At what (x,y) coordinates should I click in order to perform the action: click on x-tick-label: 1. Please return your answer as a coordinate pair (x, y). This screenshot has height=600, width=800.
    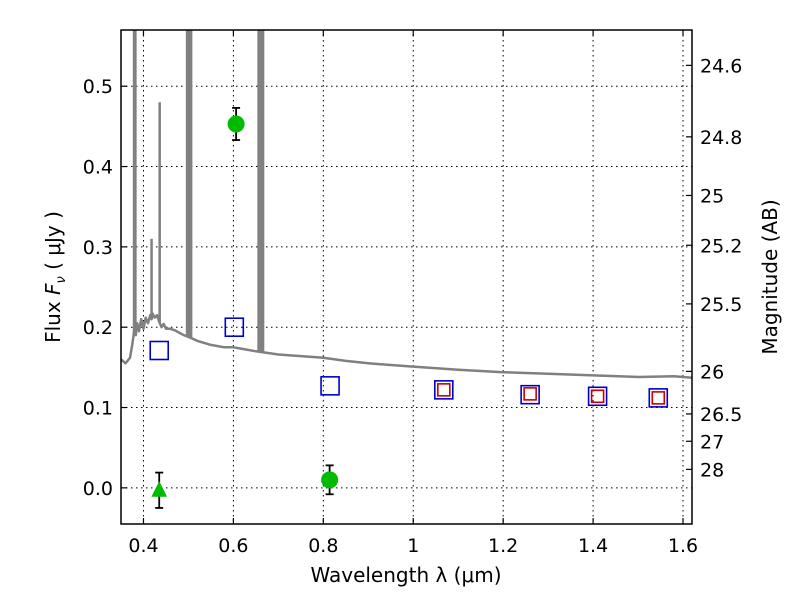
    Looking at the image, I should click on (413, 546).